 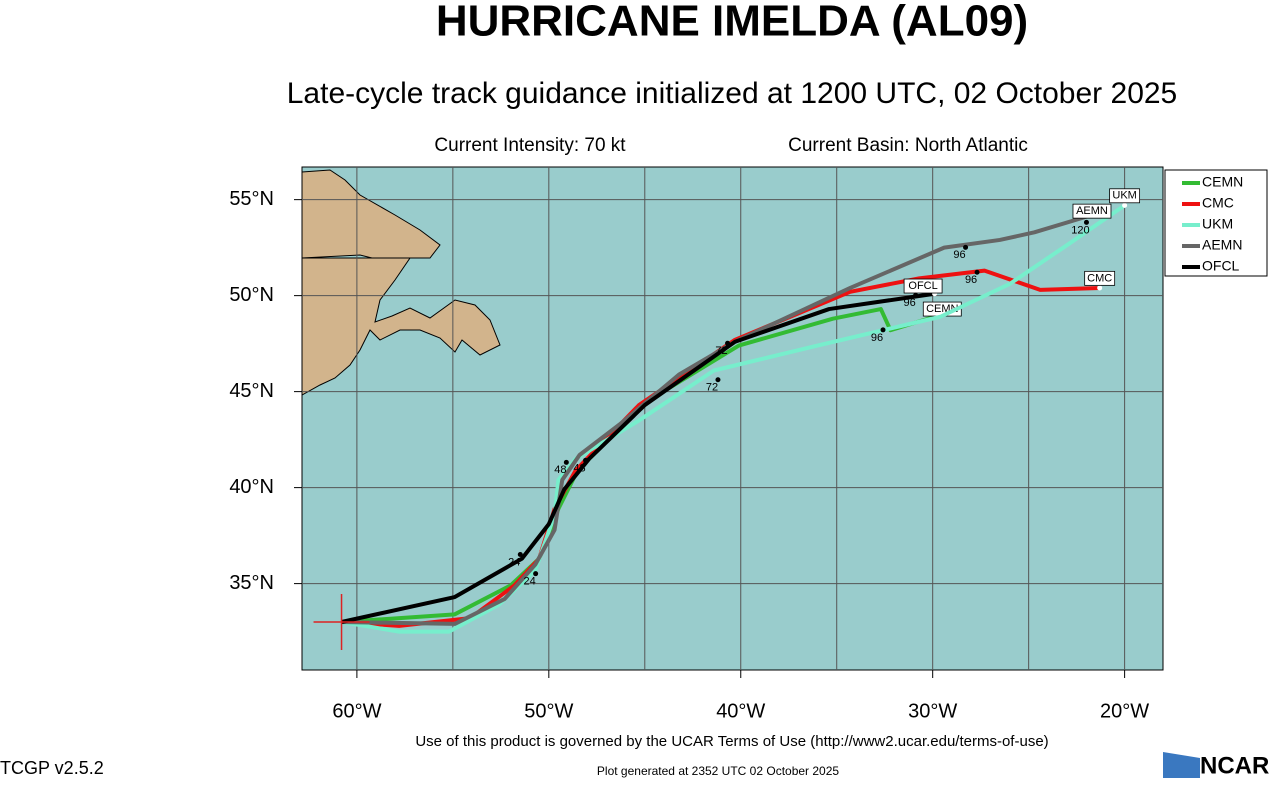 I want to click on track-label: AEMN, so click(x=1092, y=211).